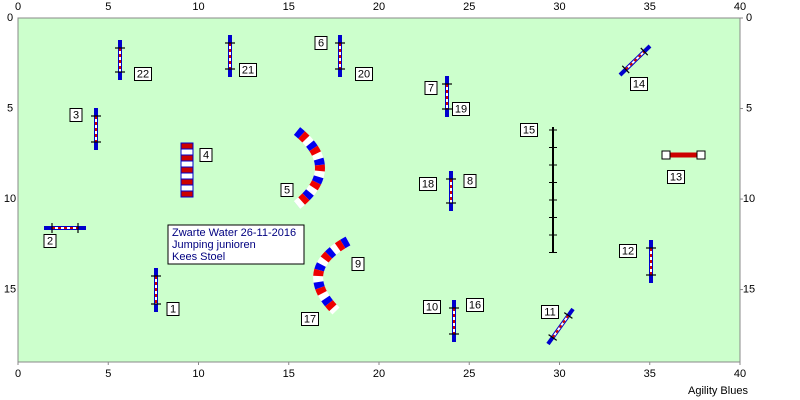 Image resolution: width=800 pixels, height=400 pixels. I want to click on tunnel-body, so click(332, 275).